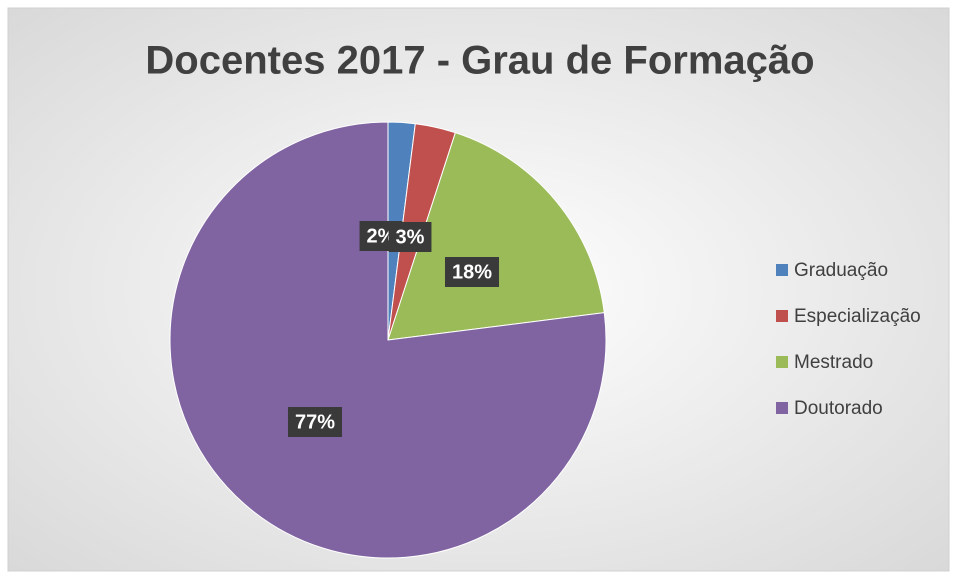 The height and width of the screenshot is (579, 957). Describe the element at coordinates (833, 362) in the screenshot. I see `legend-label: Mestrado` at that location.